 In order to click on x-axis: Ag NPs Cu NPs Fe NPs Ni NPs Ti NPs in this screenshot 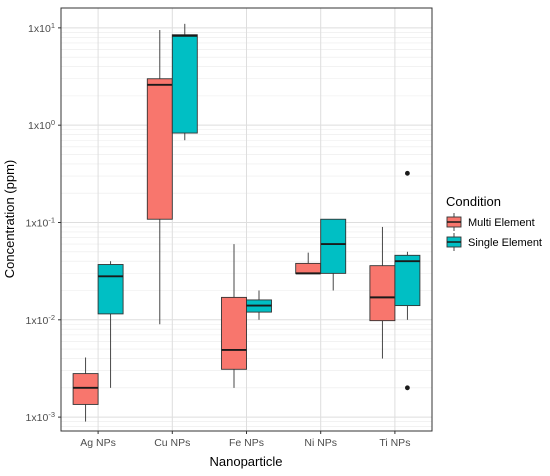, I will do `click(245, 440)`.